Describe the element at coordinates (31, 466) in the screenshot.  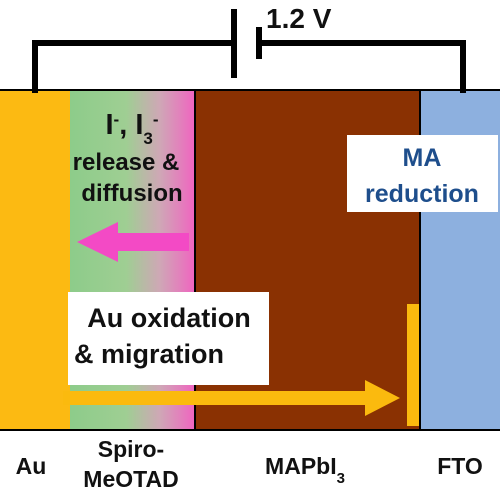
I see `au-layer-label: Au` at that location.